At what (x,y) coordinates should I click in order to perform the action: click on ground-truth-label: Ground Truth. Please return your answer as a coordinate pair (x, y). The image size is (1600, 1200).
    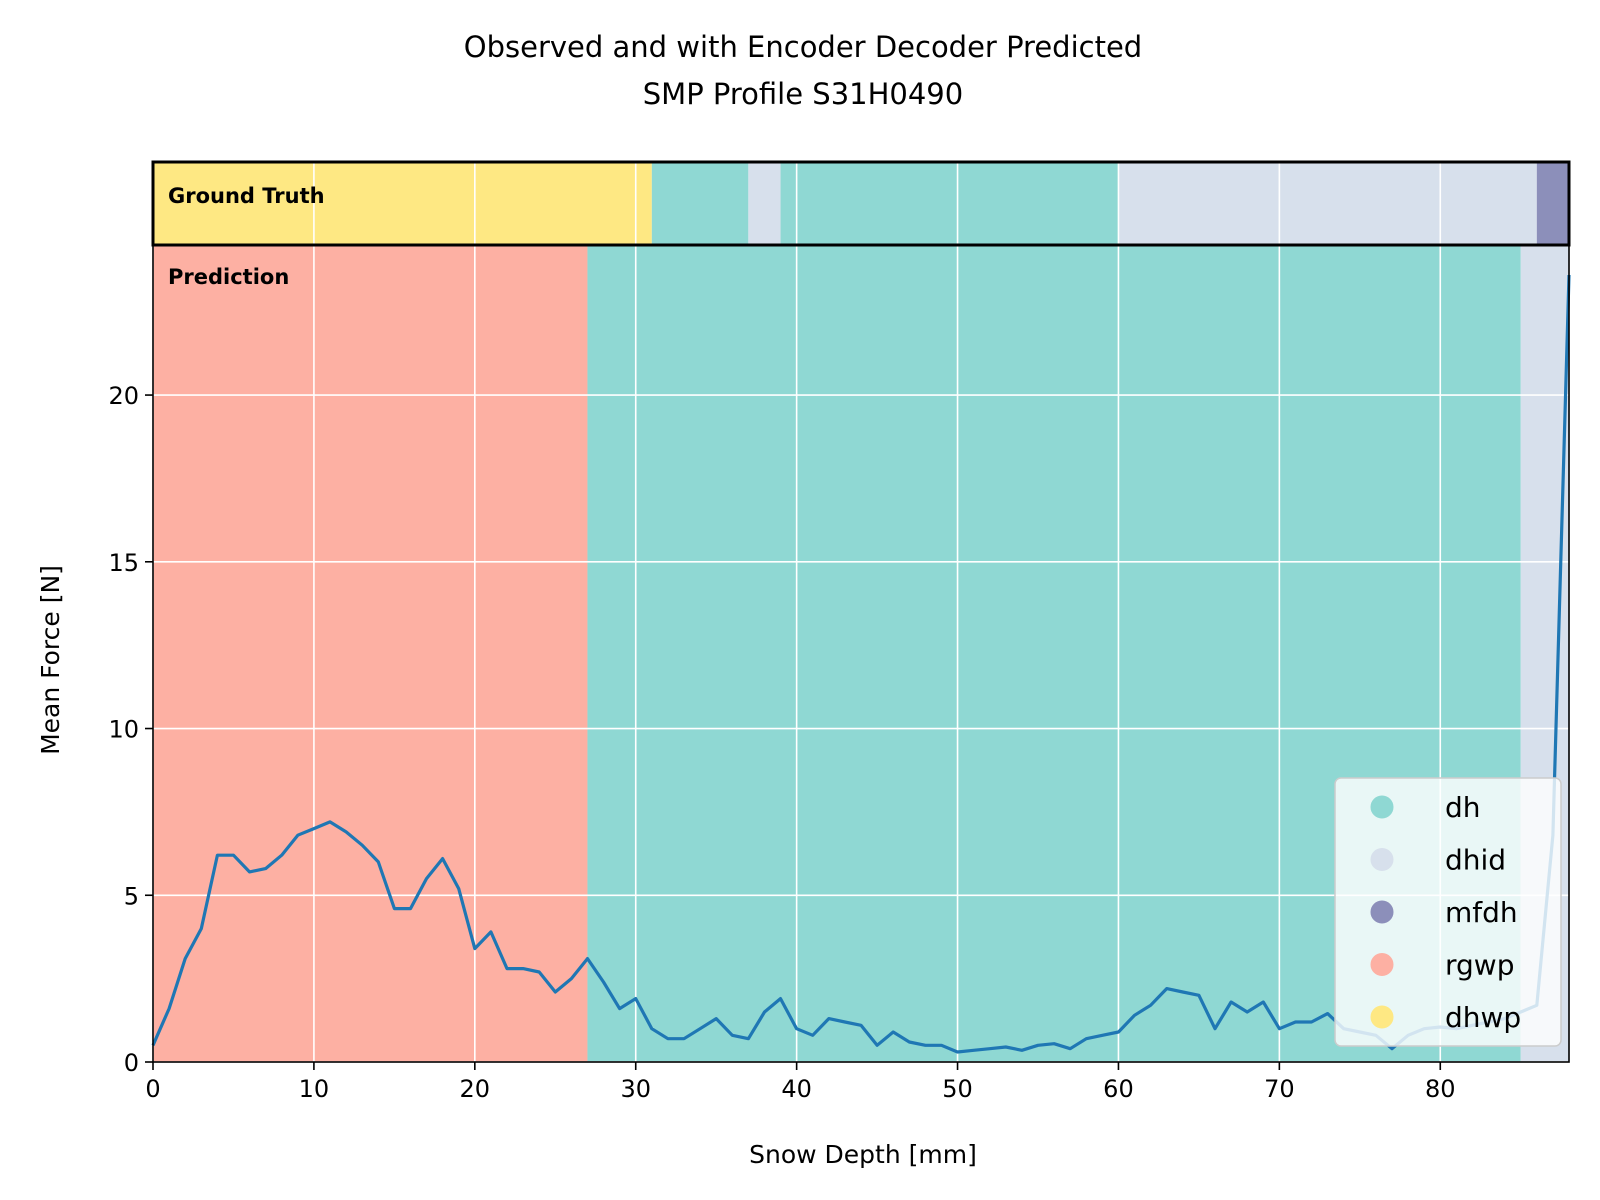
    Looking at the image, I should click on (246, 196).